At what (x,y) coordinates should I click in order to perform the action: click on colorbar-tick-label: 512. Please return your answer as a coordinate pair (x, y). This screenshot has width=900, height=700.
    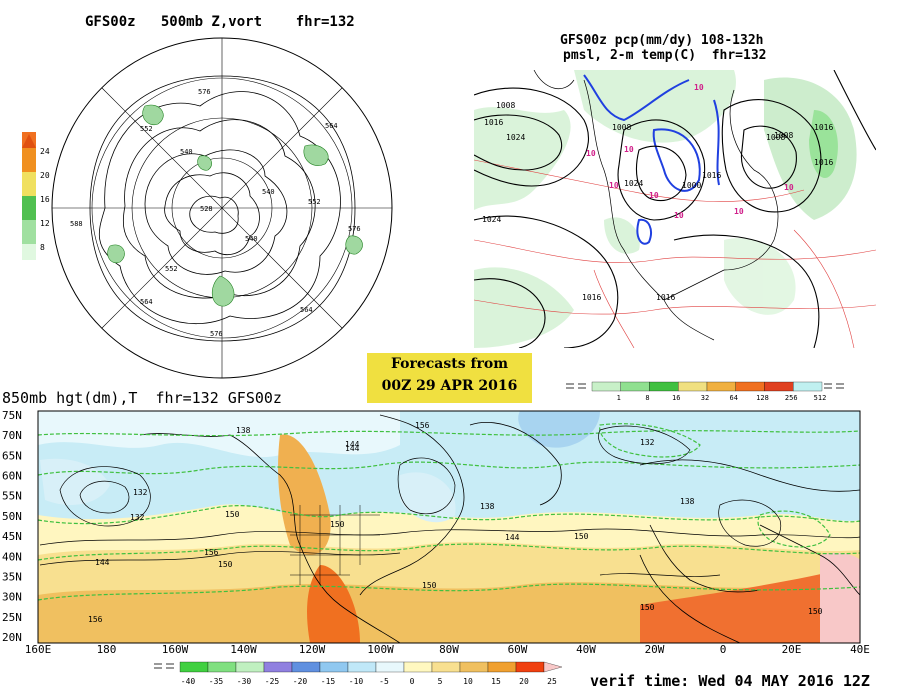
    Looking at the image, I should click on (820, 398).